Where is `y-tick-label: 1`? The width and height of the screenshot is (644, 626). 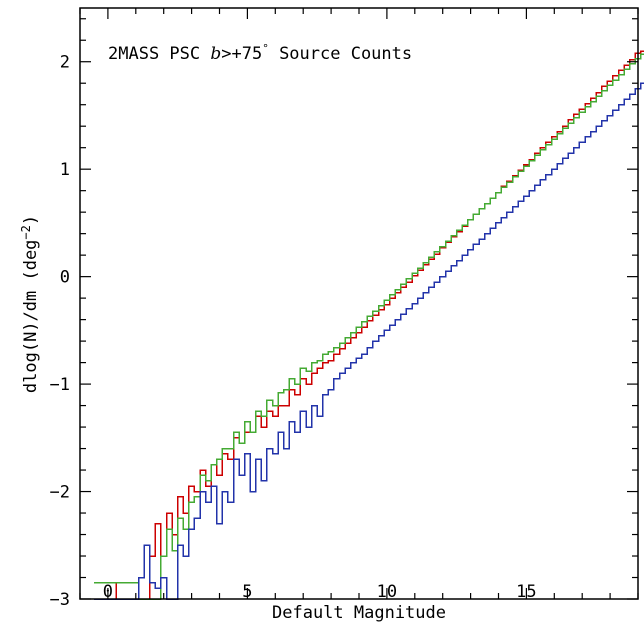
y-tick-label: 1 is located at coordinates (65, 170).